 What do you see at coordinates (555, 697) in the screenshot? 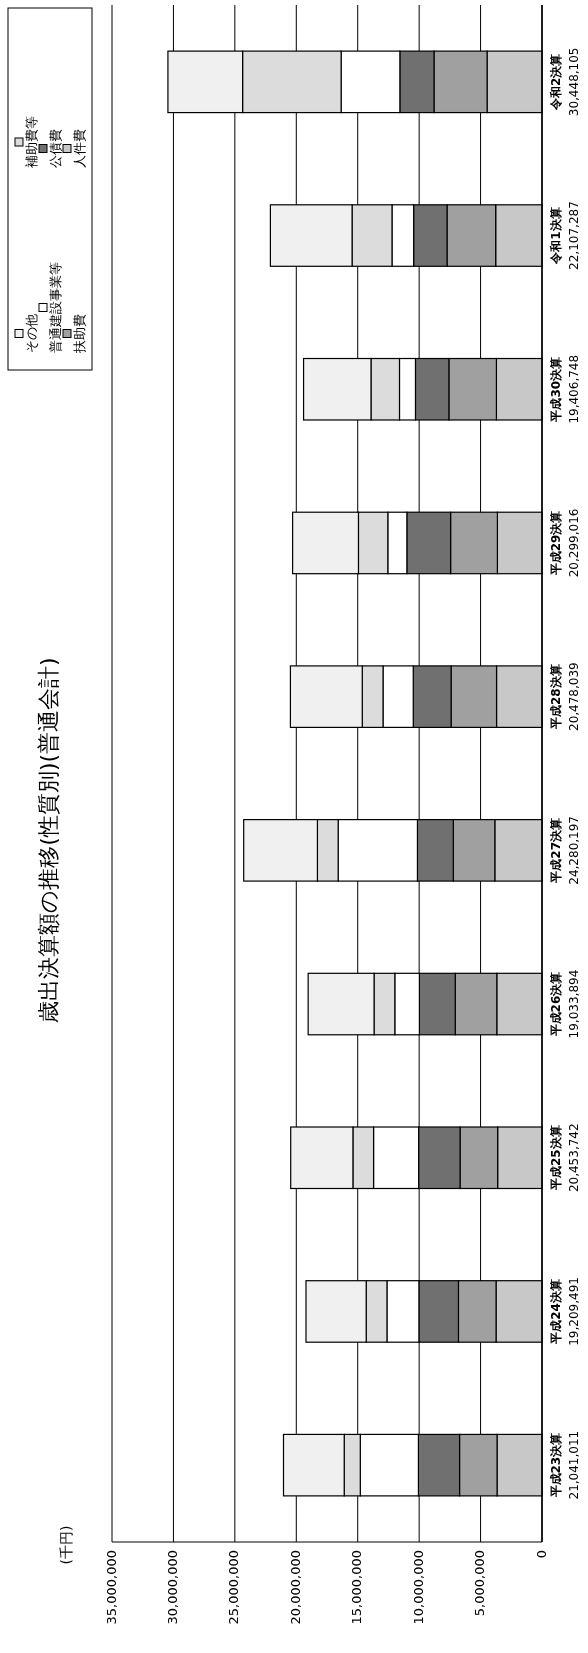
I see `y-tick-label: 平成28決算` at bounding box center [555, 697].